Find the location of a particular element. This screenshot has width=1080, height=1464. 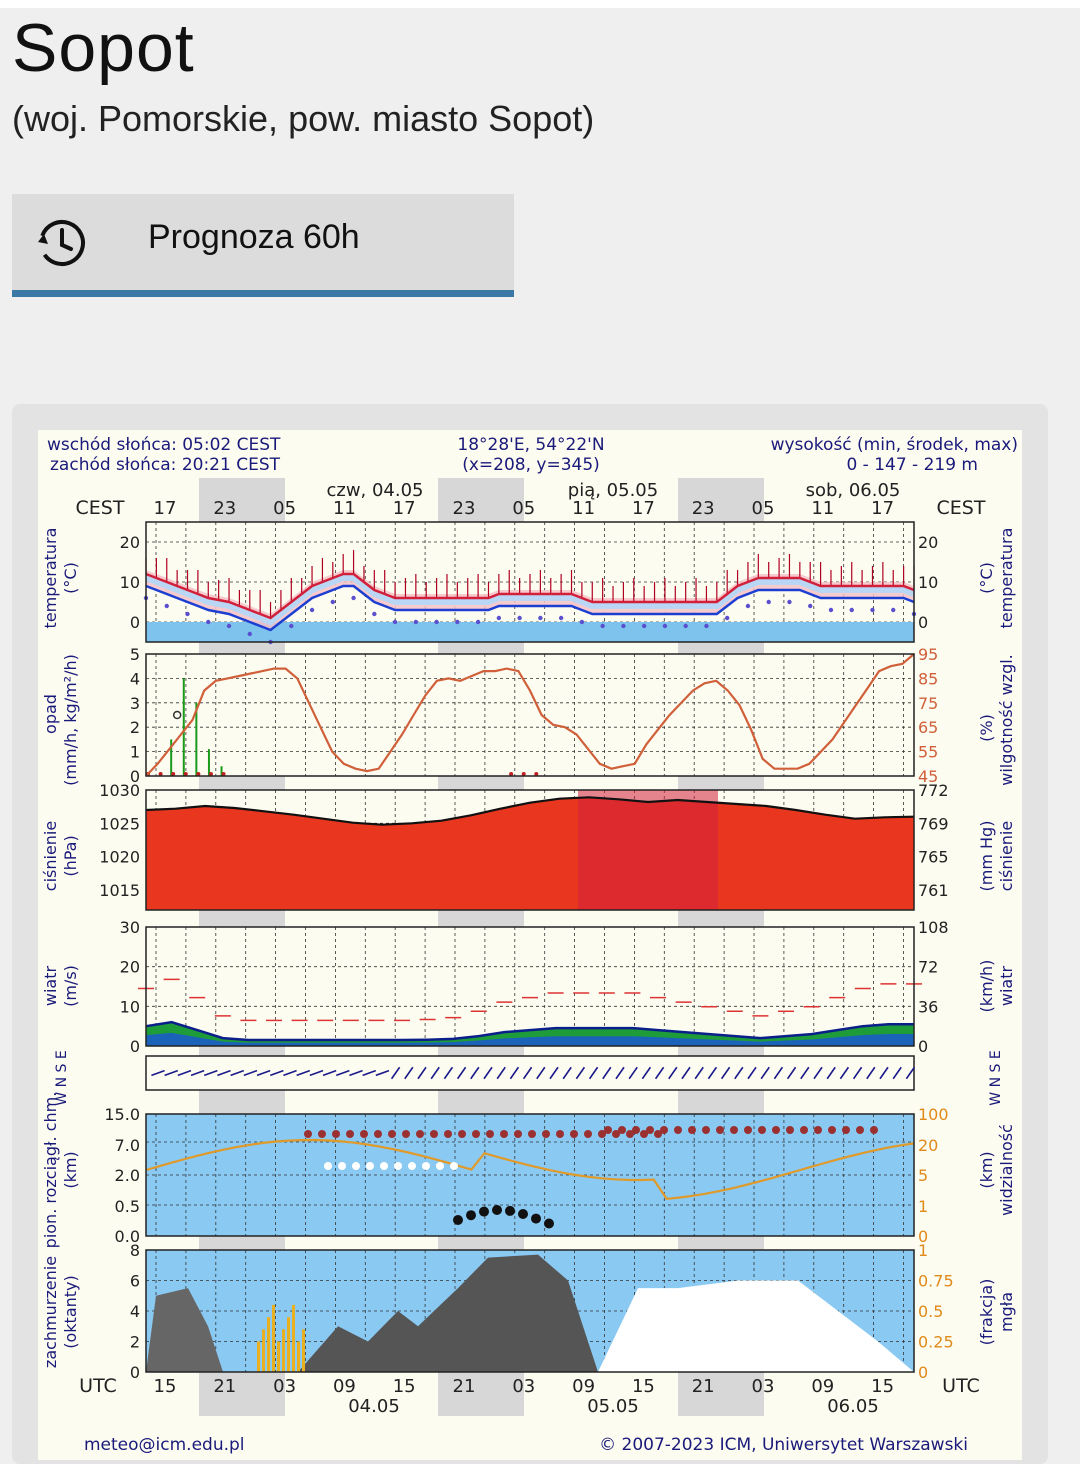

fog-tick-right: 0.25 is located at coordinates (936, 1342).